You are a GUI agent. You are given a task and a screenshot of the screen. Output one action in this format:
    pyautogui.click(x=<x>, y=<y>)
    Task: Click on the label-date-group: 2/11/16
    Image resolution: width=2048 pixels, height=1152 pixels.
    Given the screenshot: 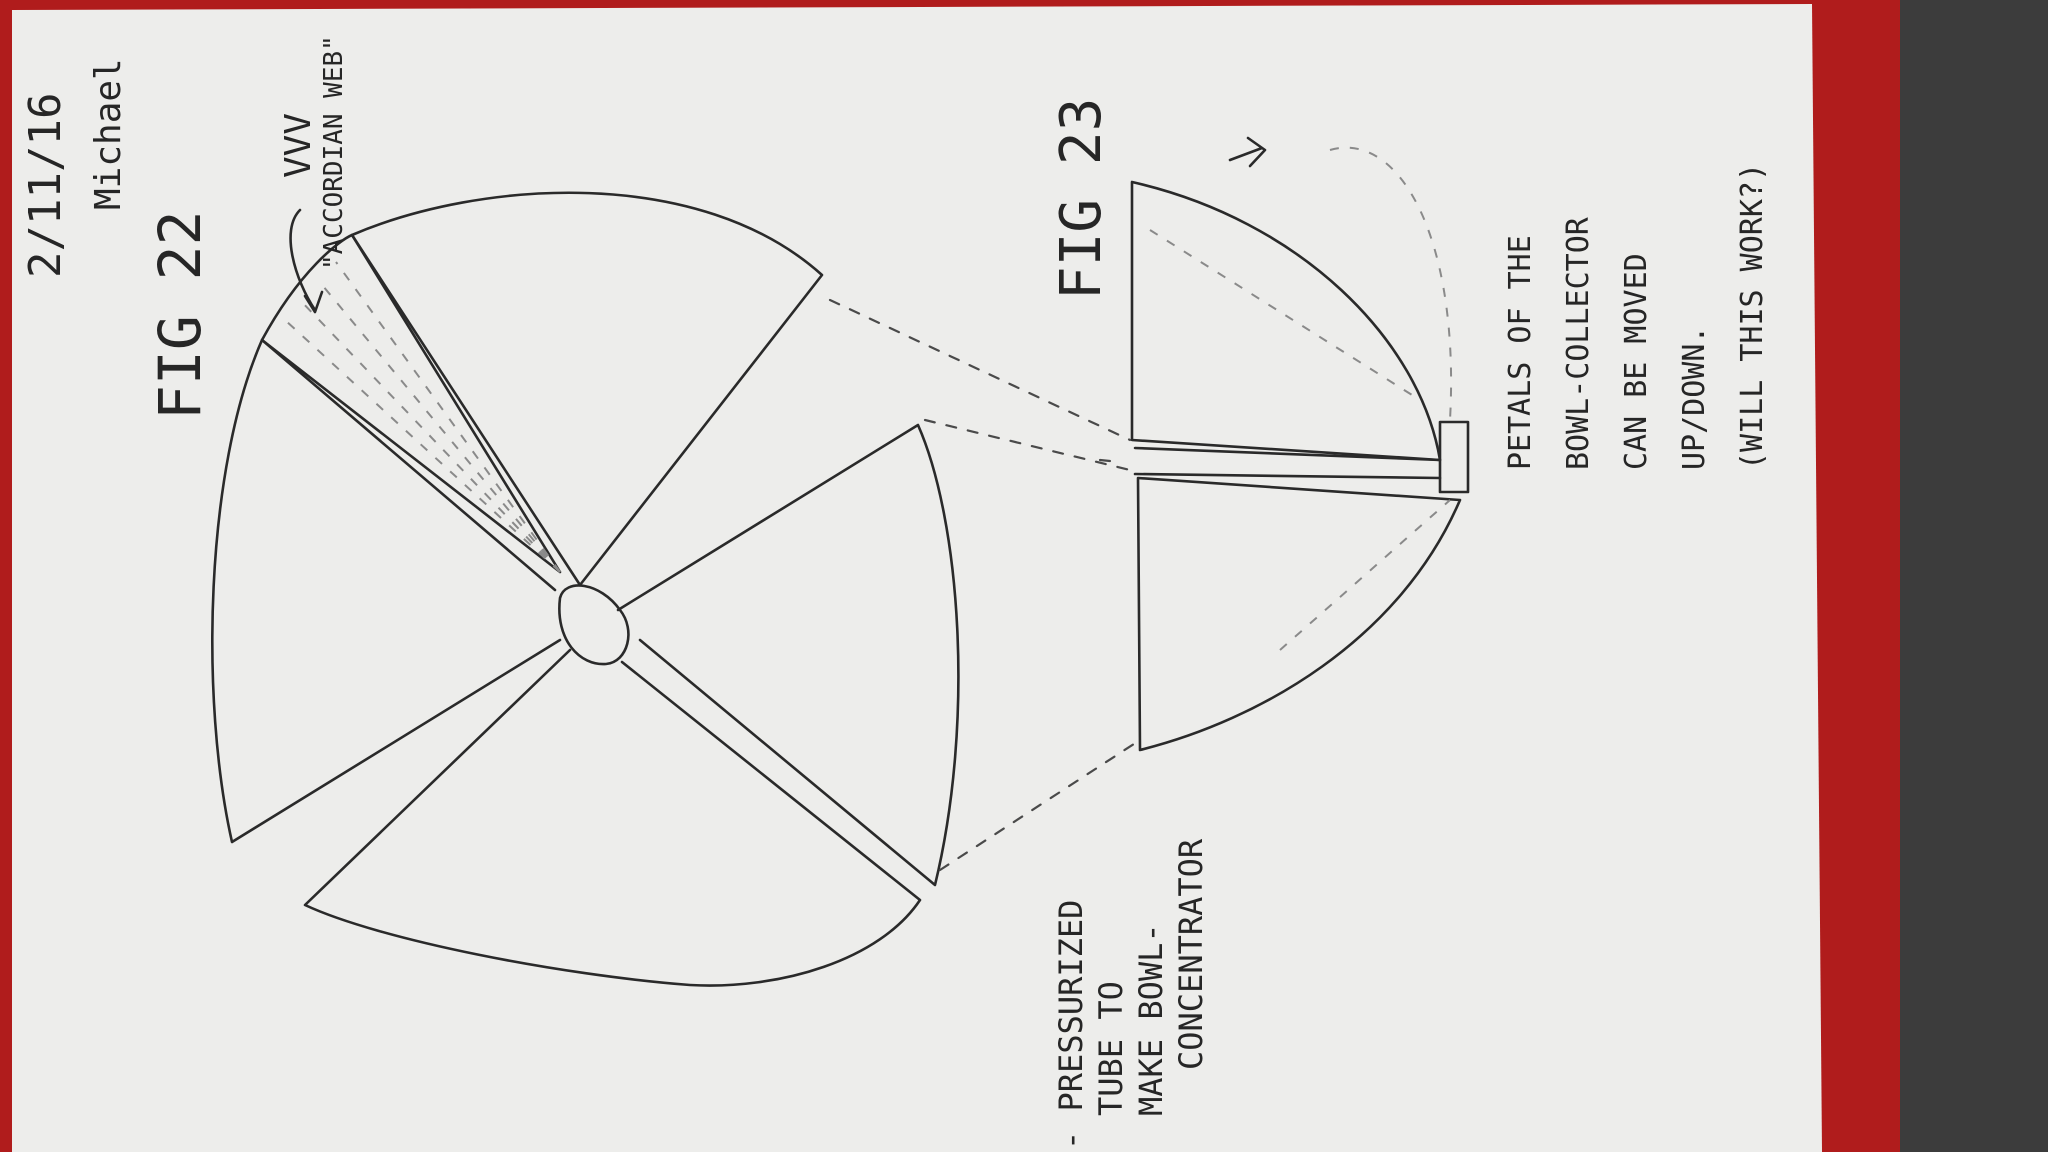 What is the action you would take?
    pyautogui.click(x=45, y=185)
    